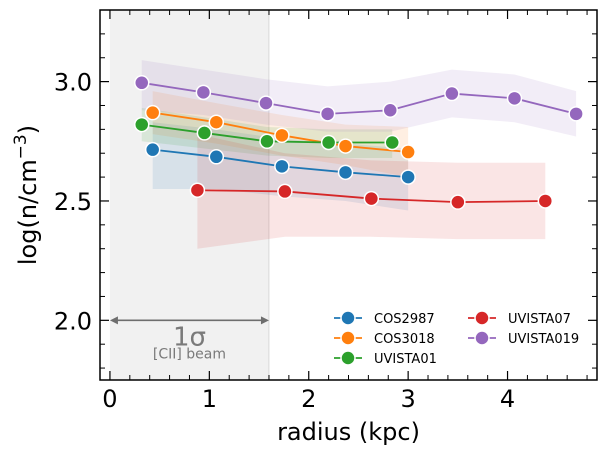 The width and height of the screenshot is (606, 456). What do you see at coordinates (189, 354) in the screenshot?
I see `beam-sublabel: [CII] beam` at bounding box center [189, 354].